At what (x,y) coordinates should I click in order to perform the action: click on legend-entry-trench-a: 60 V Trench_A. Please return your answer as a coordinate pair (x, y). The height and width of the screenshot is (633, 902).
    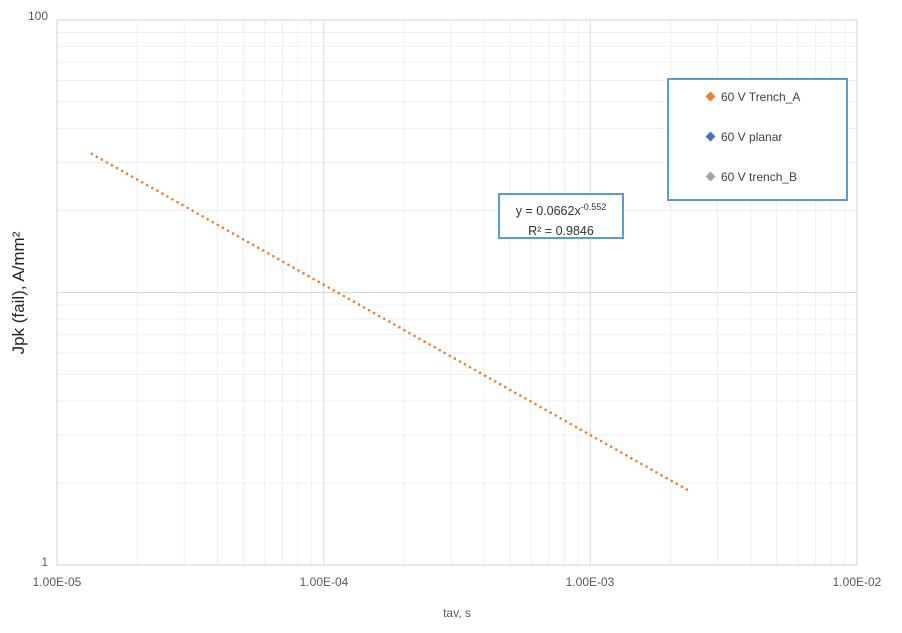
    Looking at the image, I should click on (775, 96).